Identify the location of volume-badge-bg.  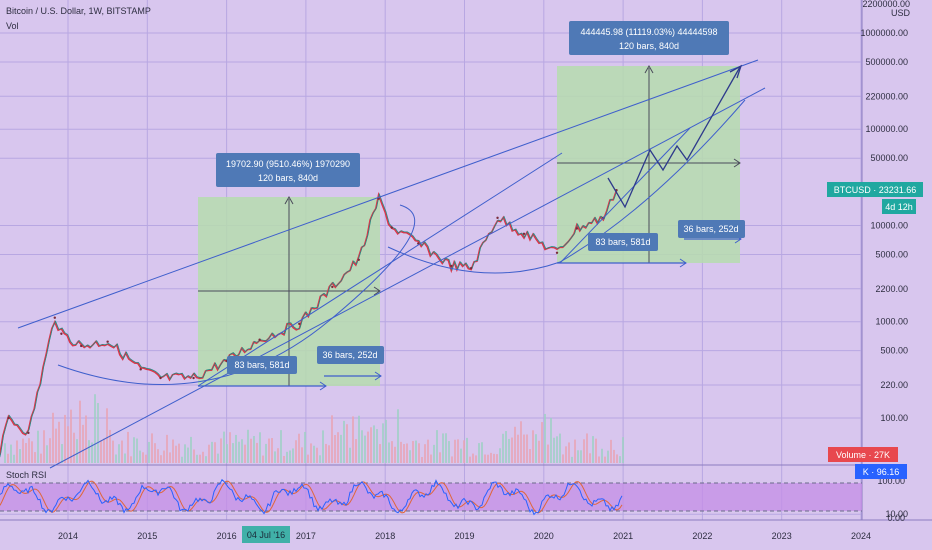
(863, 454).